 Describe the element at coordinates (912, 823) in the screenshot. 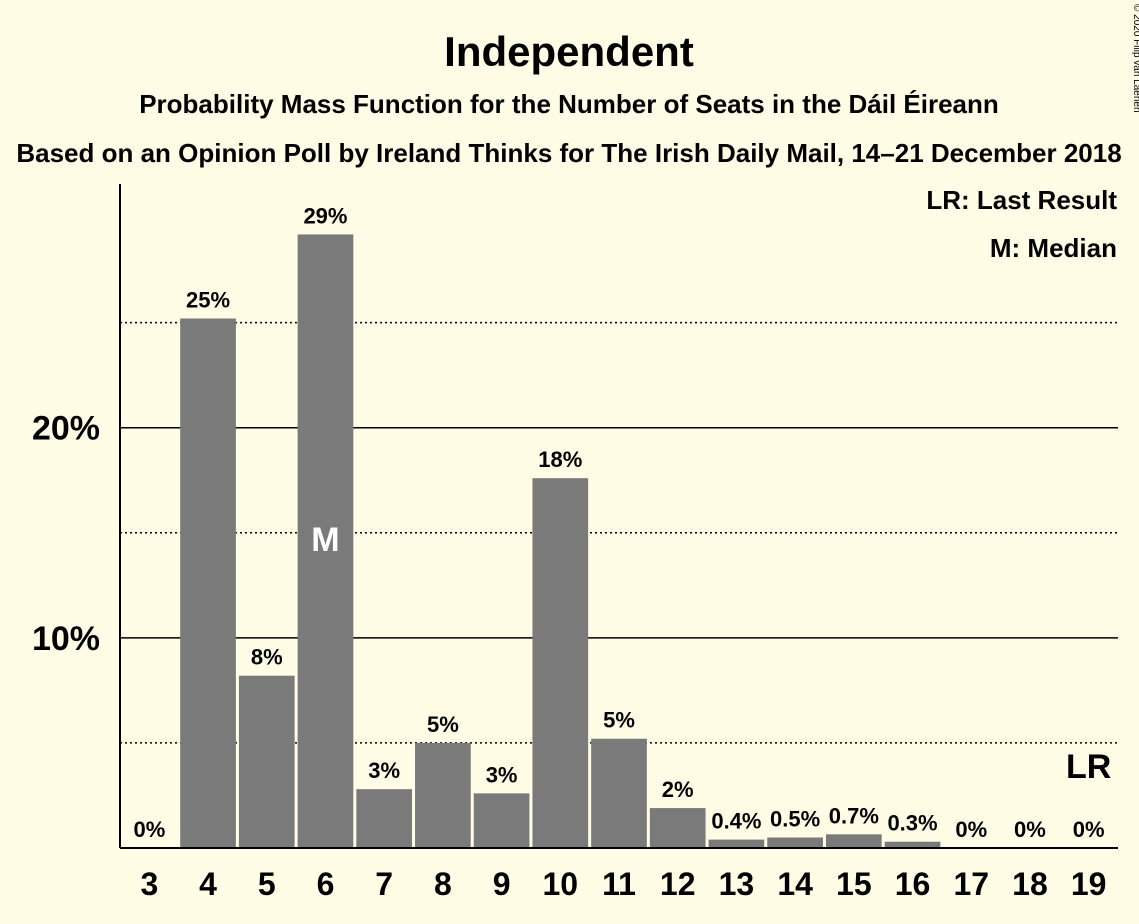

I see `data-label-16: 0.3%` at that location.